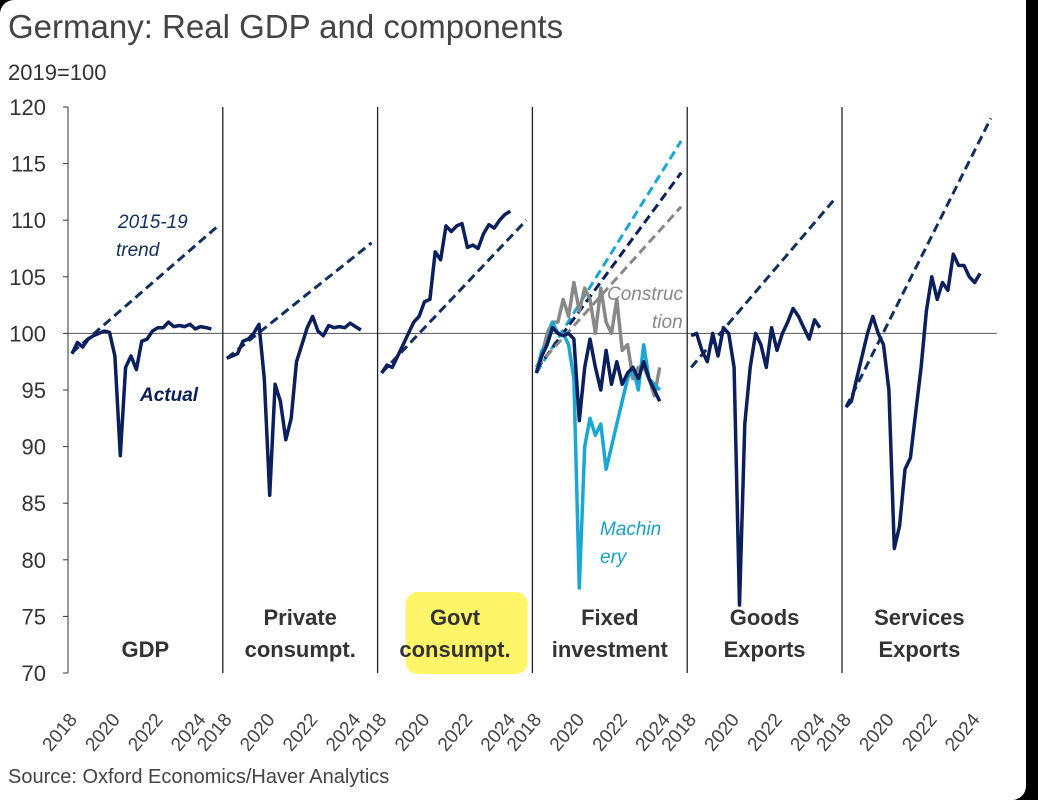  What do you see at coordinates (34, 560) in the screenshot?
I see `y-tick-label: 80` at bounding box center [34, 560].